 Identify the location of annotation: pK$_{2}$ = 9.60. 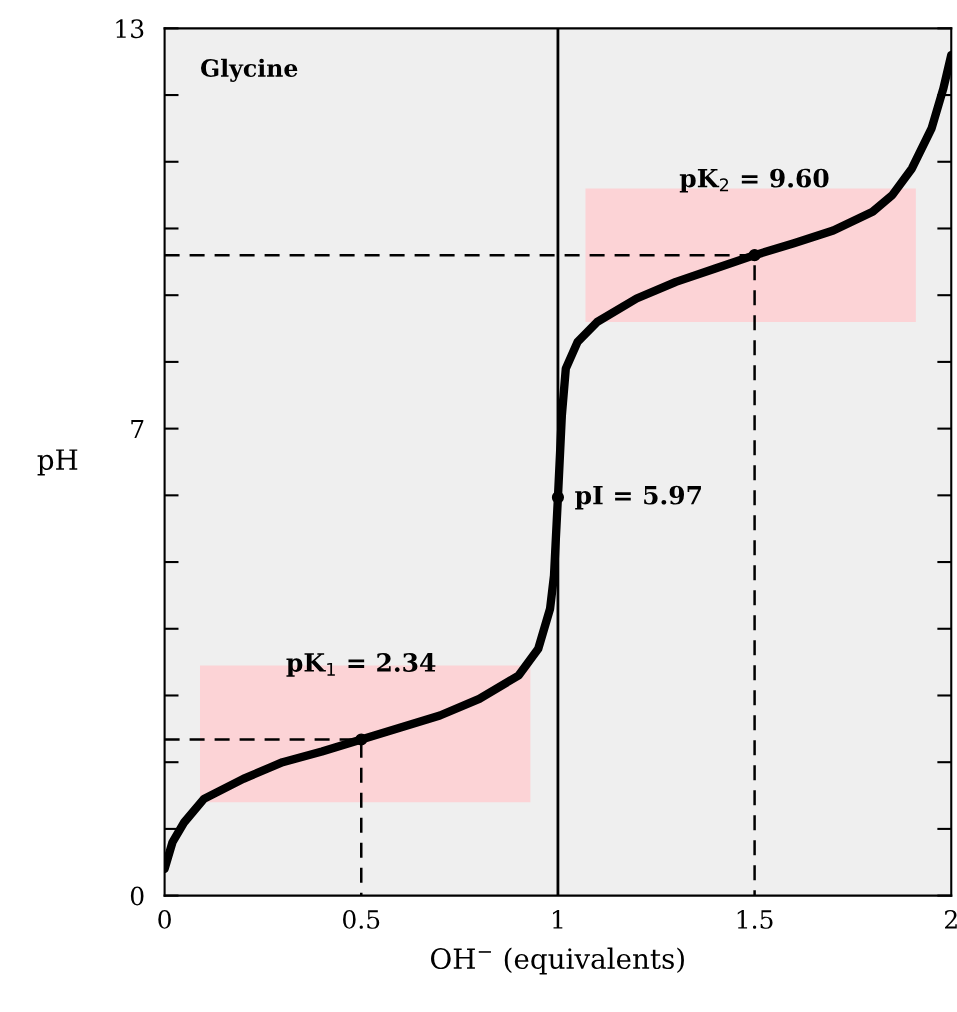
(754, 180).